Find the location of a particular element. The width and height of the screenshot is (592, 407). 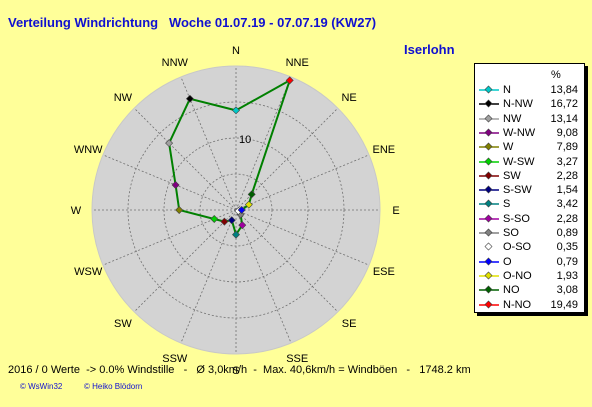

legend-label: NW is located at coordinates (512, 118).